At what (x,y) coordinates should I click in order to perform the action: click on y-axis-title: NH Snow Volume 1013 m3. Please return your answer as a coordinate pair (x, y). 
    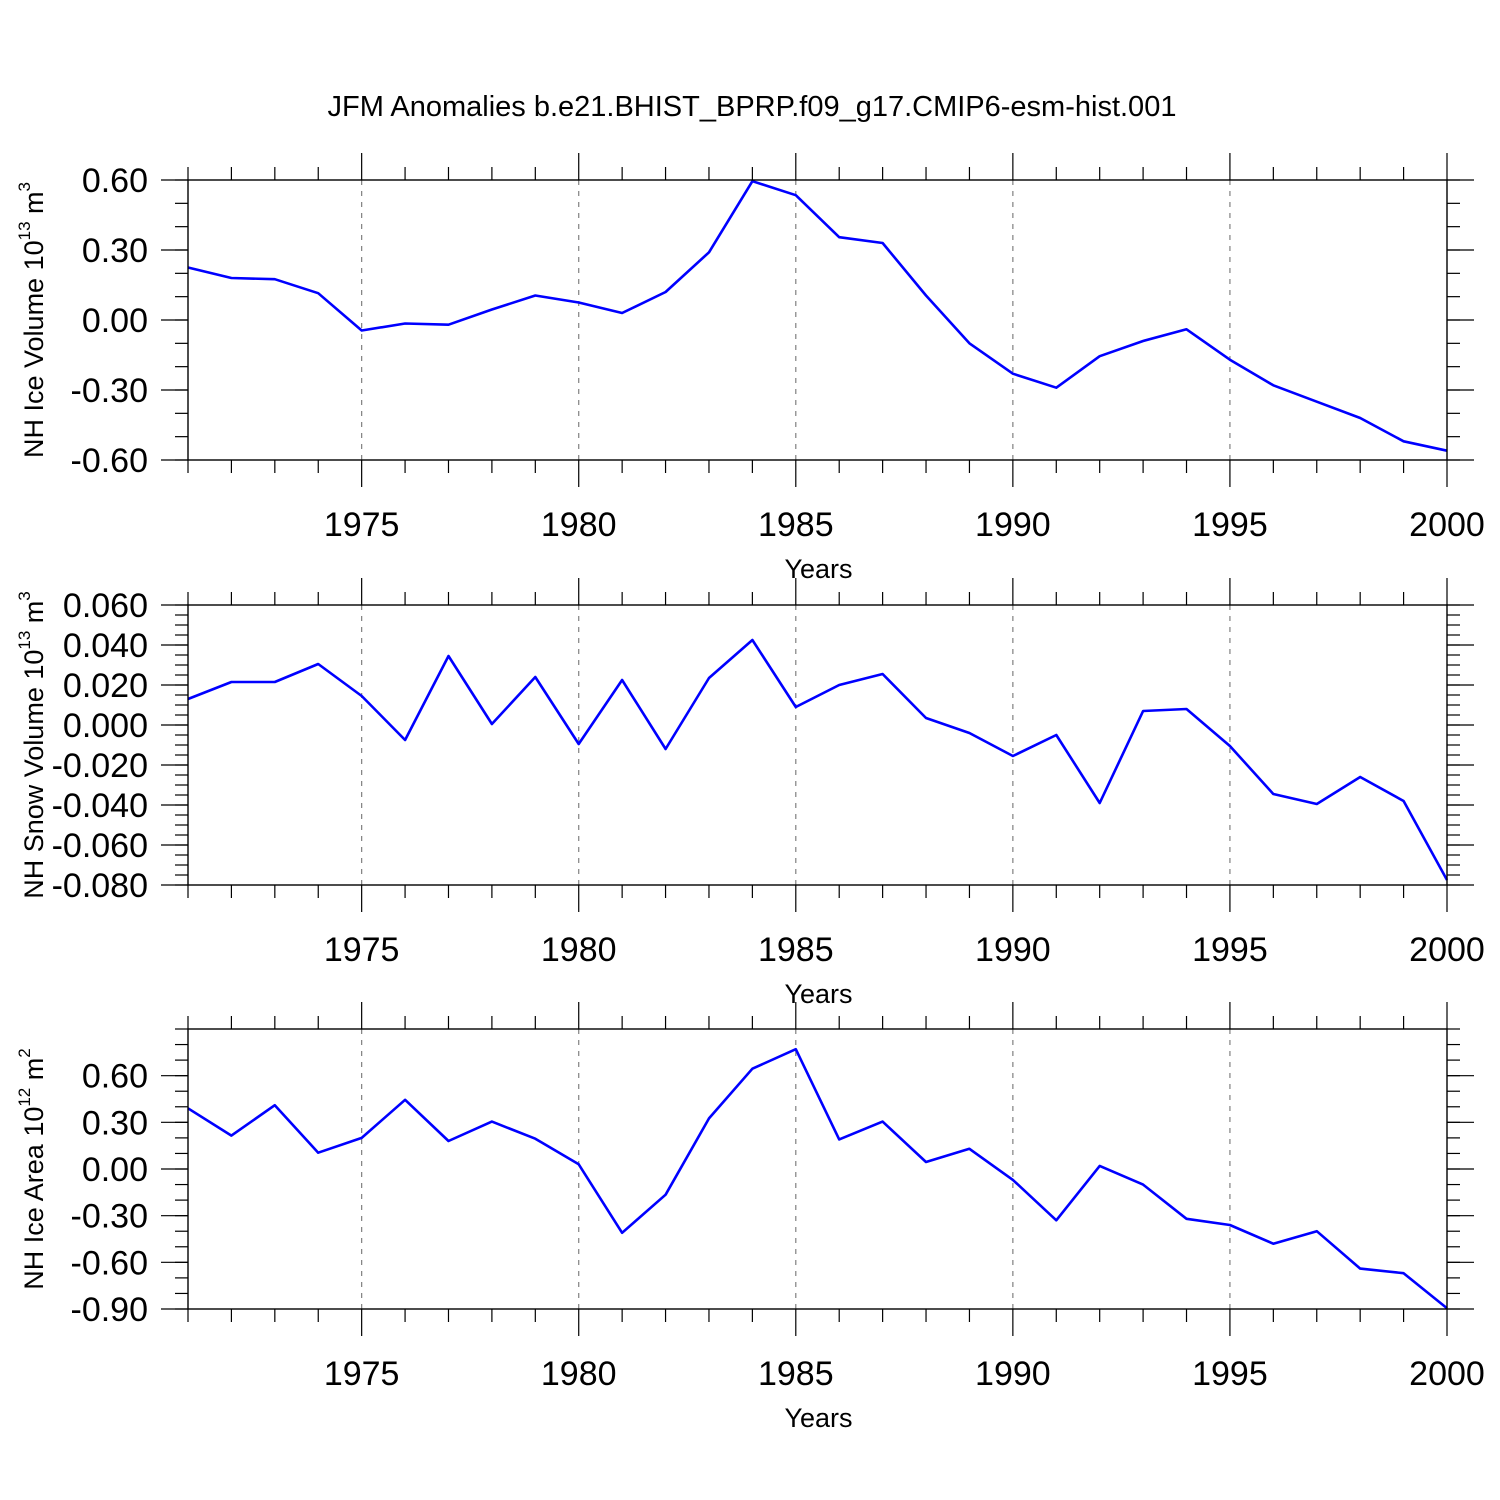
    Looking at the image, I should click on (32, 745).